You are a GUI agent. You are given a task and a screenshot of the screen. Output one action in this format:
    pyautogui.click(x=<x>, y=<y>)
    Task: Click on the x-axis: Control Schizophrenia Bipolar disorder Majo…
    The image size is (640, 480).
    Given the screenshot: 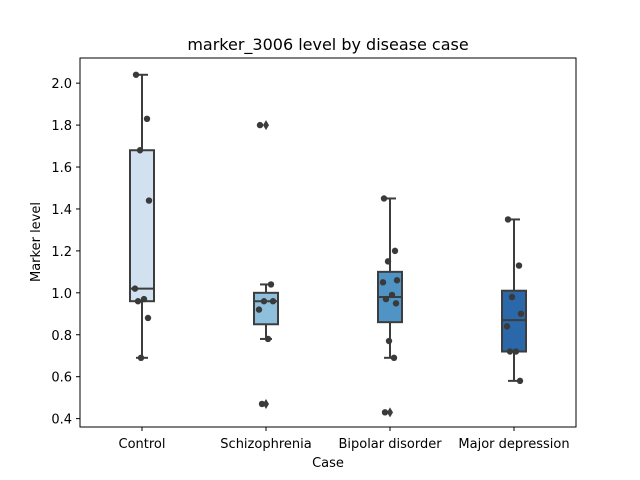 What is the action you would take?
    pyautogui.click(x=344, y=439)
    